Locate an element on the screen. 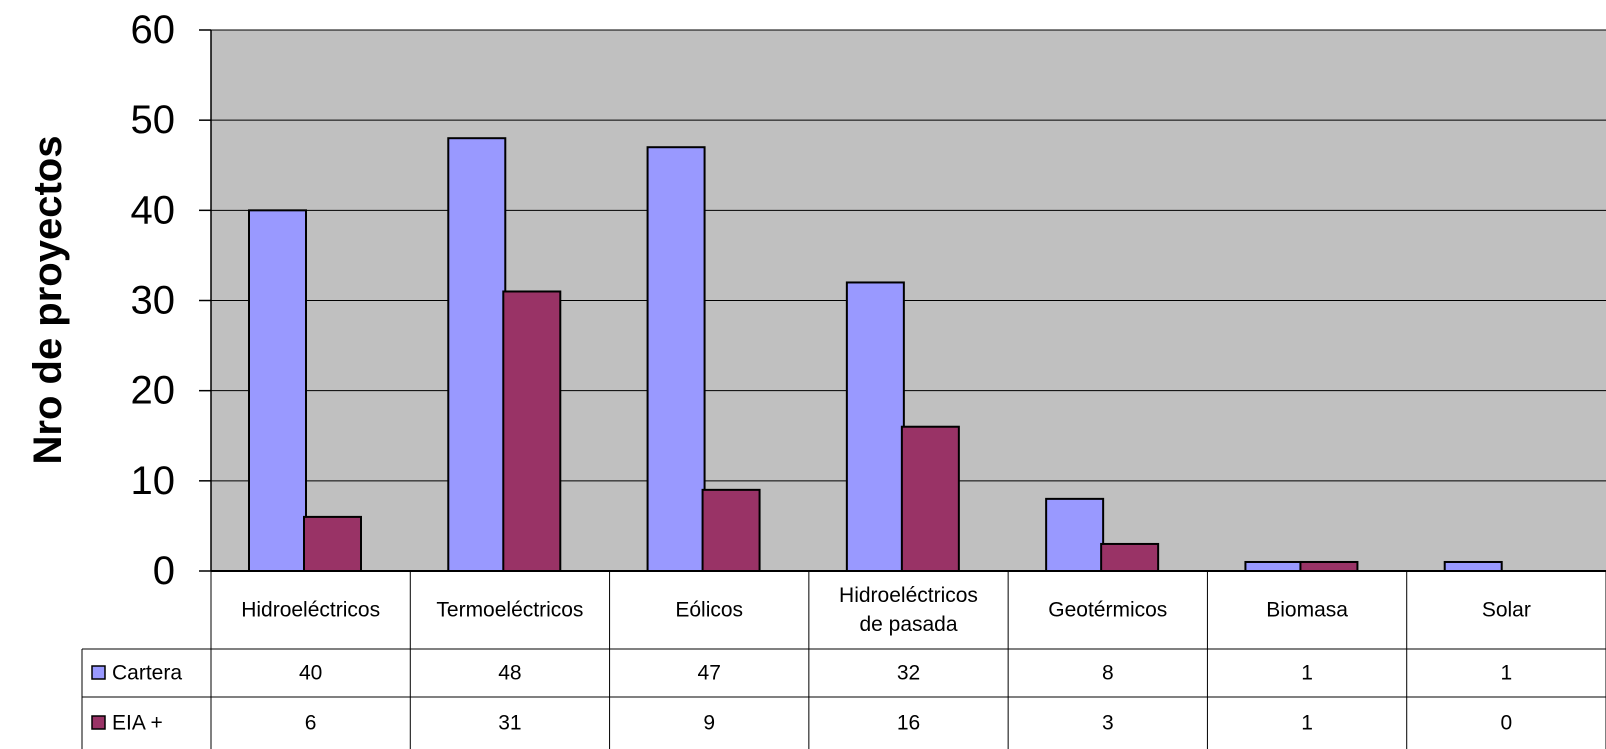 The image size is (1606, 749). table-value: 16 is located at coordinates (908, 723).